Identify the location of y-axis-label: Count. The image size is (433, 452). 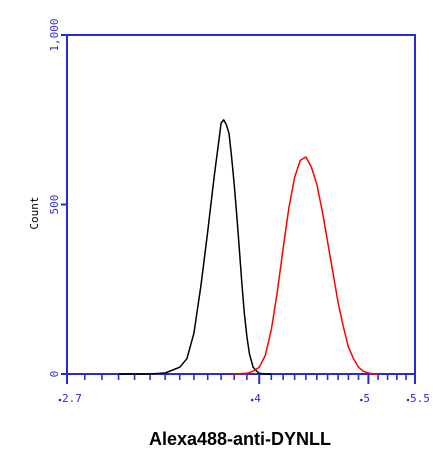
(34, 212).